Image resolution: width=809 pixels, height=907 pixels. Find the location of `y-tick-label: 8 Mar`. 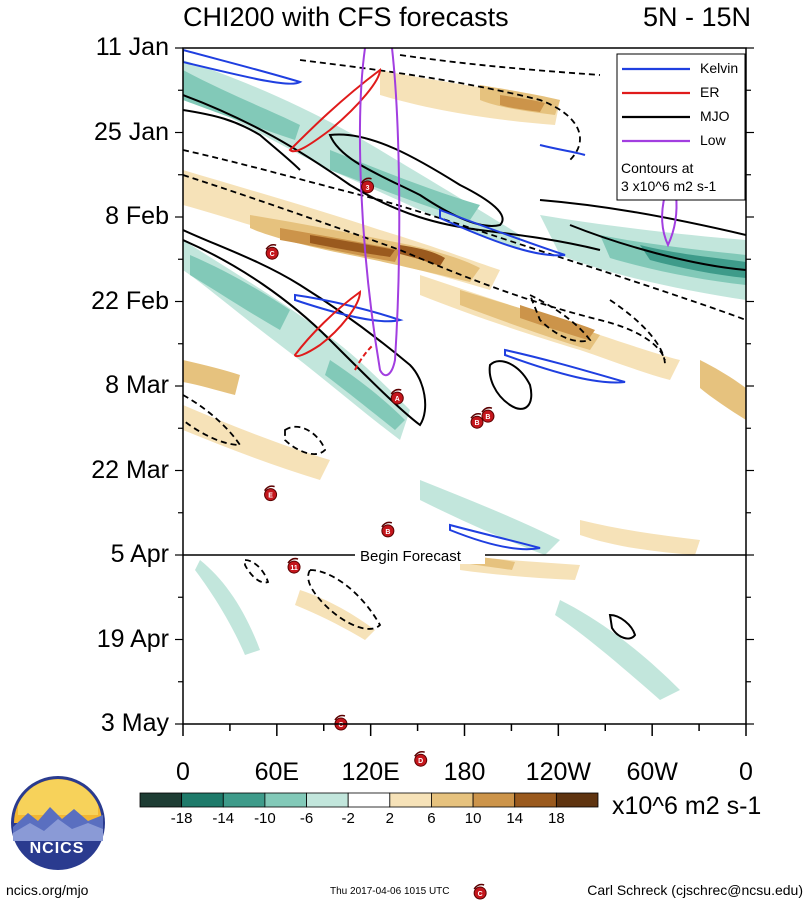

y-tick-label: 8 Mar is located at coordinates (137, 385).